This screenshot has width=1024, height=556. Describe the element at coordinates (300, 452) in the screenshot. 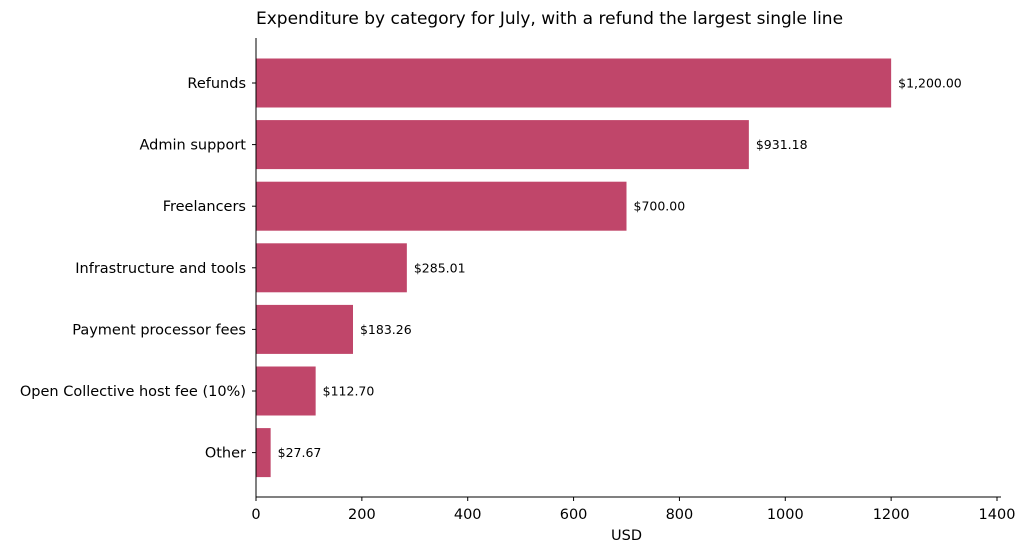

I see `value-label: $27.67` at that location.